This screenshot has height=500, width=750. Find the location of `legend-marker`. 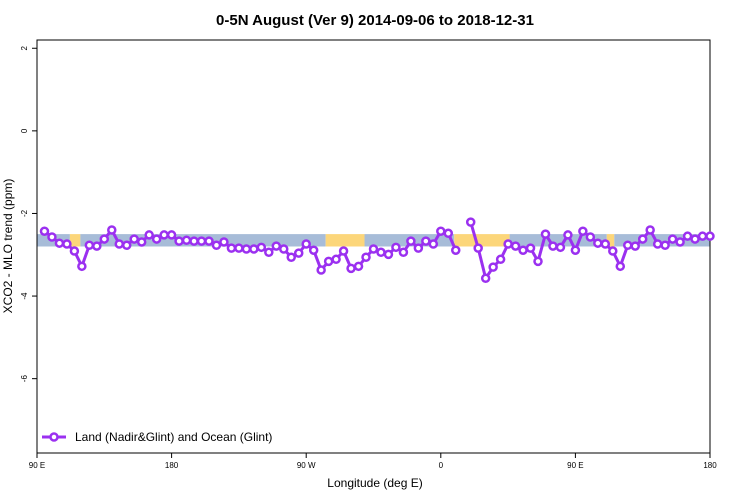

legend-marker is located at coordinates (54, 437).